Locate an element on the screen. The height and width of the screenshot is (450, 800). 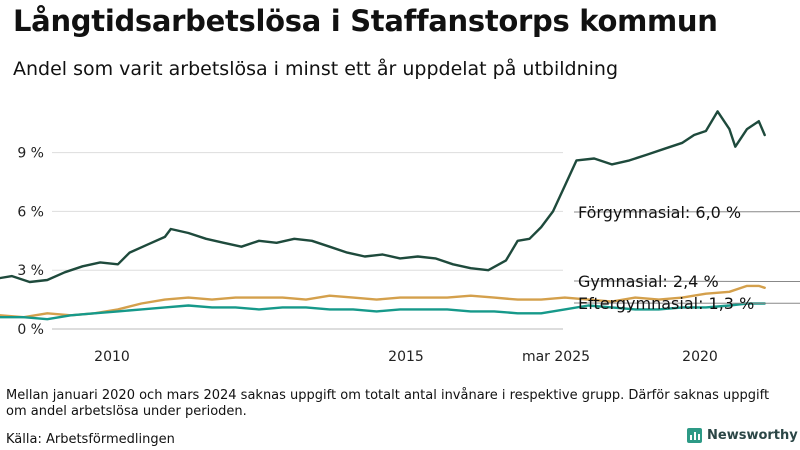
logo-text: Newsworthy is located at coordinates (752, 435).